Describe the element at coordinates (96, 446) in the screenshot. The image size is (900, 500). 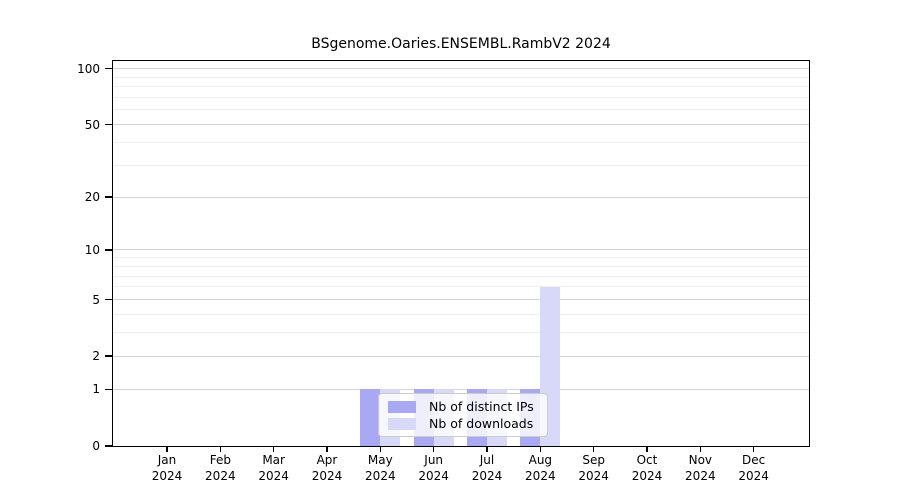
I see `y-tick-label: 0` at that location.